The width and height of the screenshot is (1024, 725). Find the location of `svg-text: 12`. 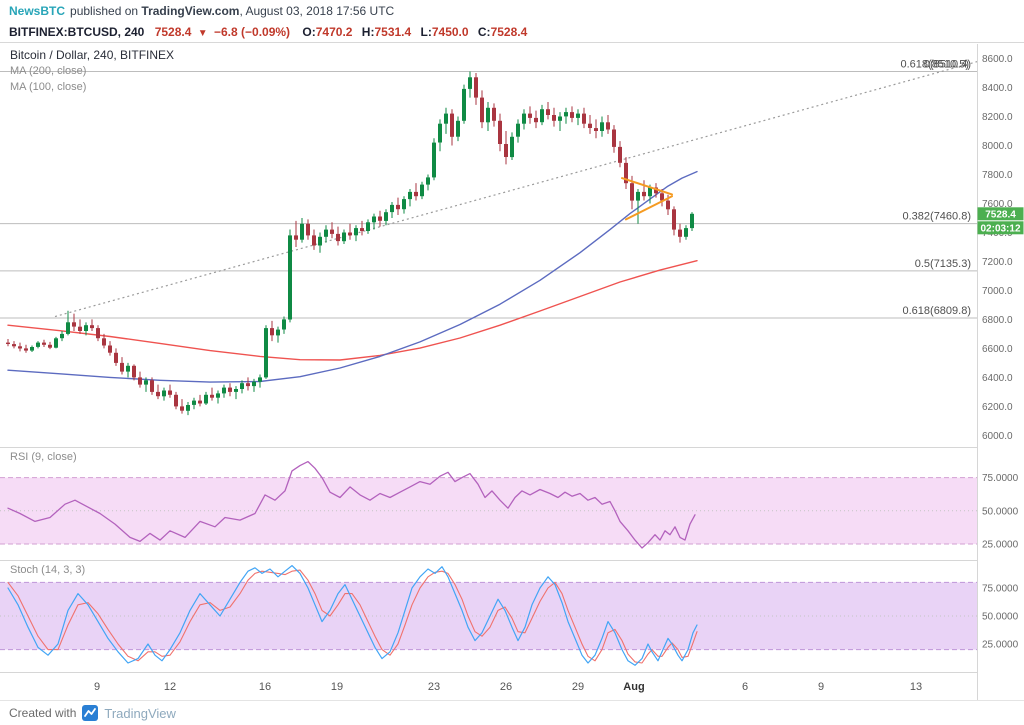

svg-text: 12 is located at coordinates (170, 687).